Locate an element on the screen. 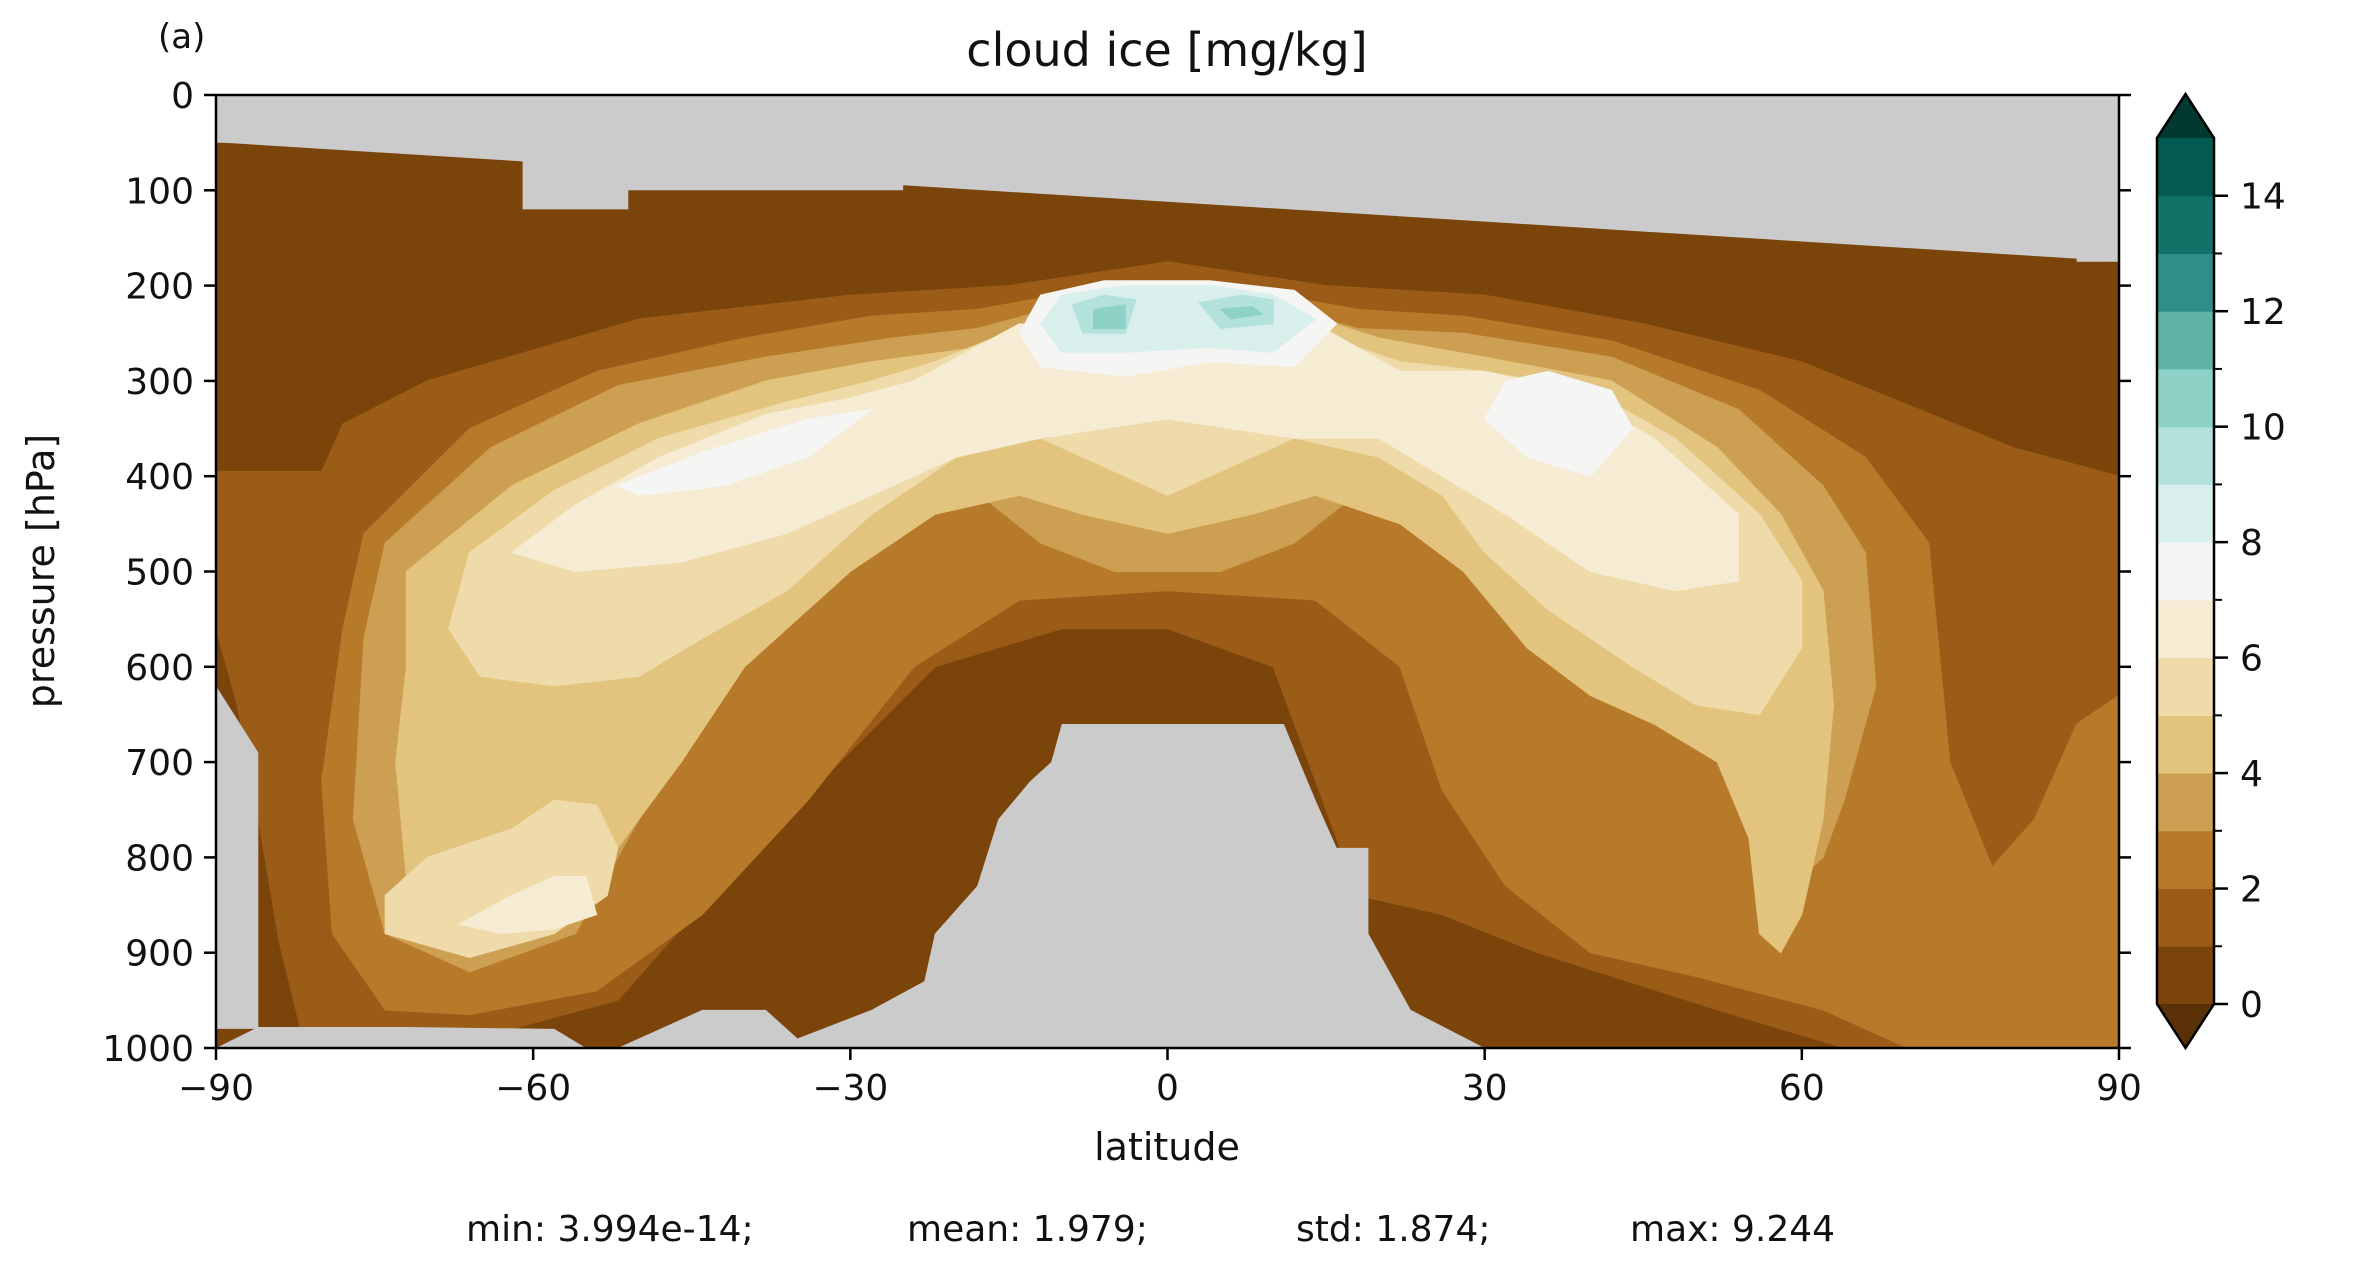  colorbar-frame is located at coordinates (2185, 571).